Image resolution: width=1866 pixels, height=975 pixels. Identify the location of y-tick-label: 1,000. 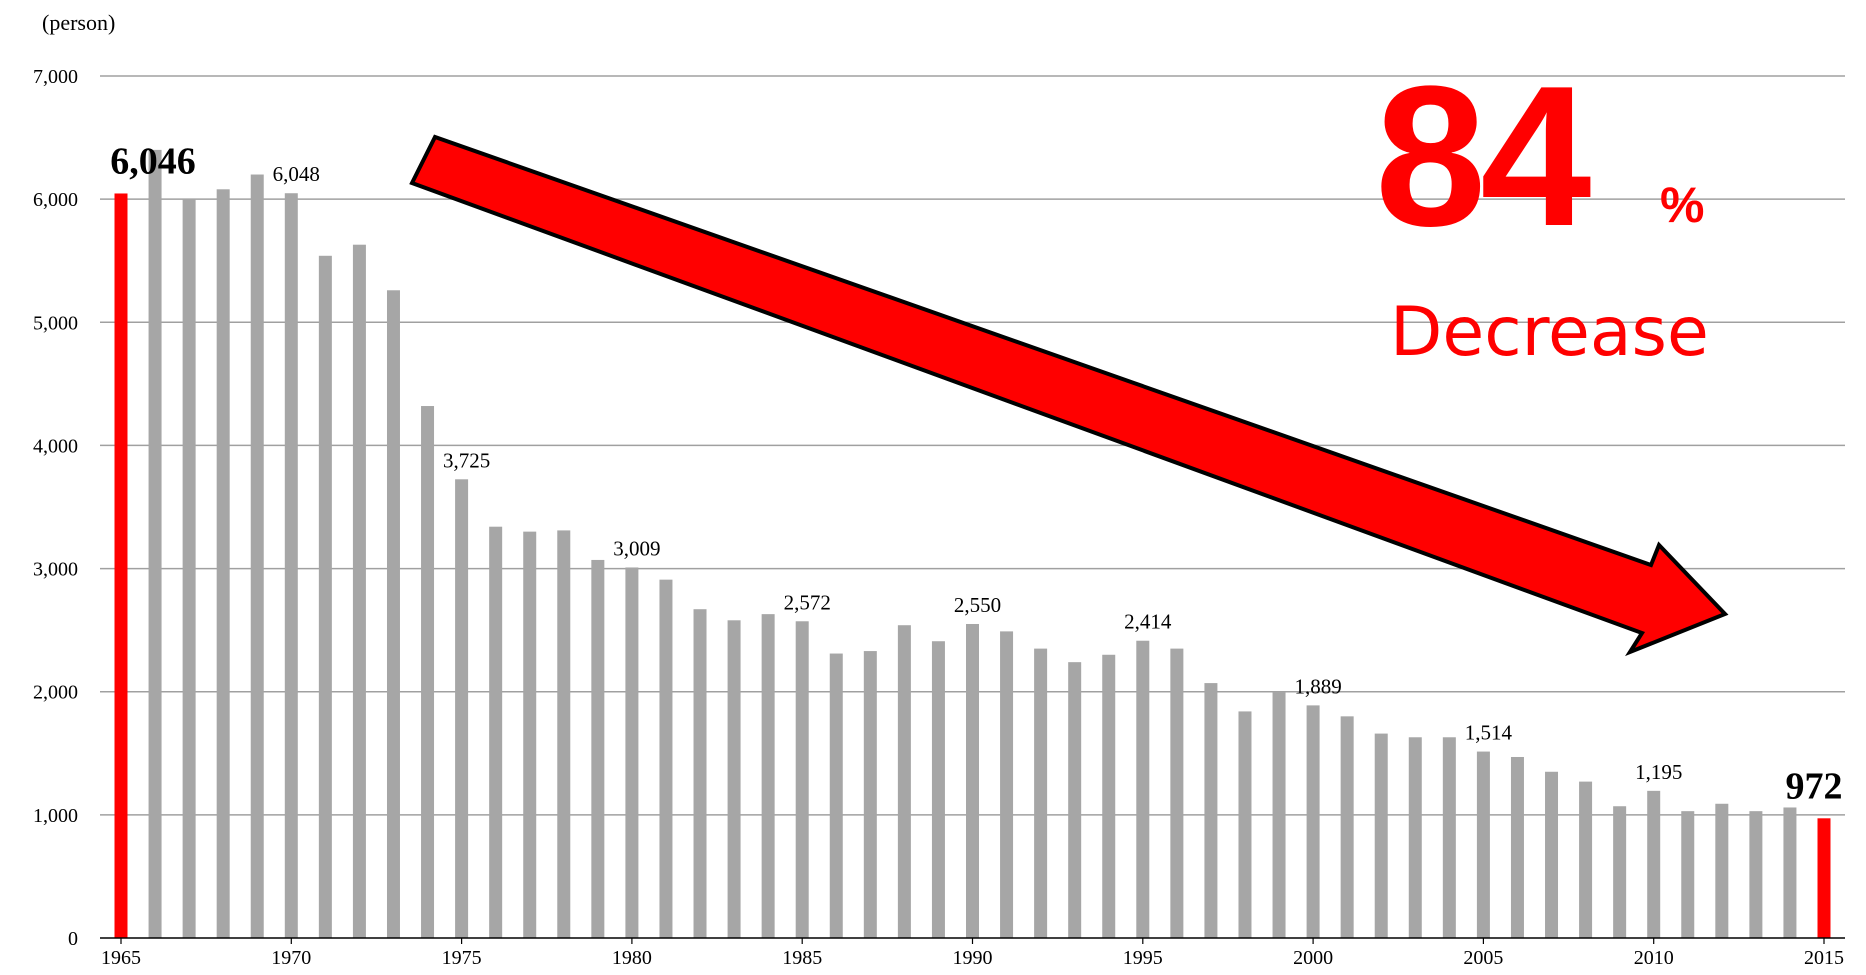
(55, 816).